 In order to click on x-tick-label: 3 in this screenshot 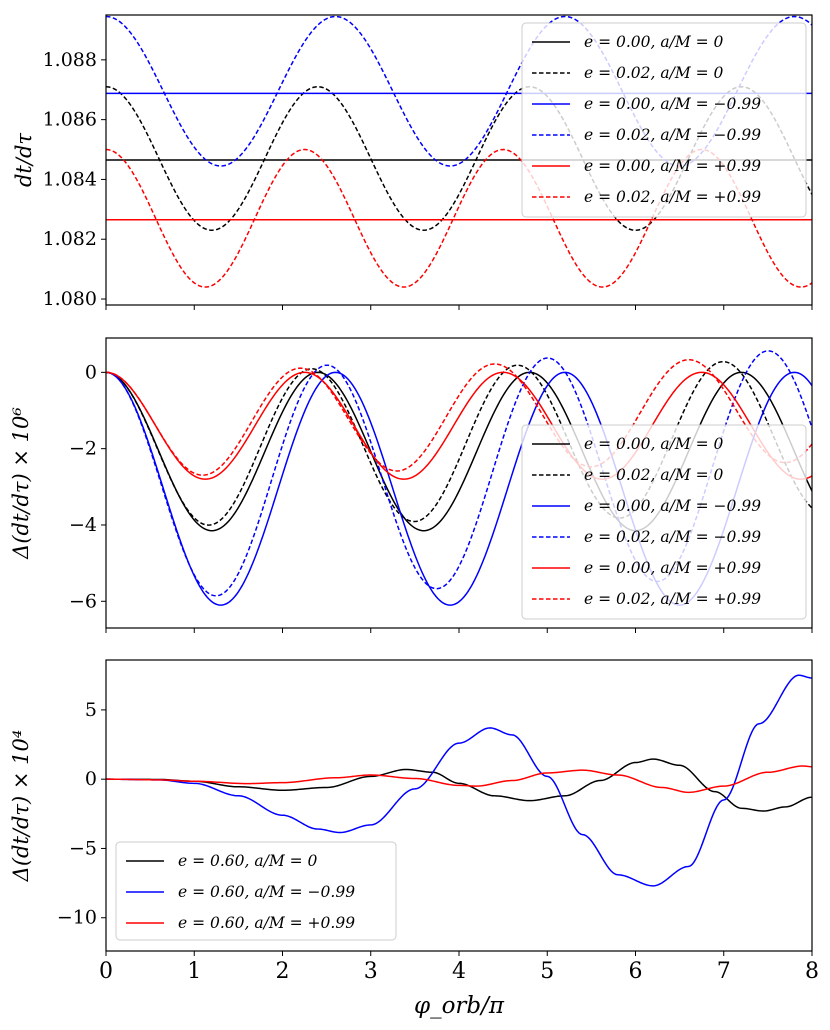, I will do `click(371, 971)`.